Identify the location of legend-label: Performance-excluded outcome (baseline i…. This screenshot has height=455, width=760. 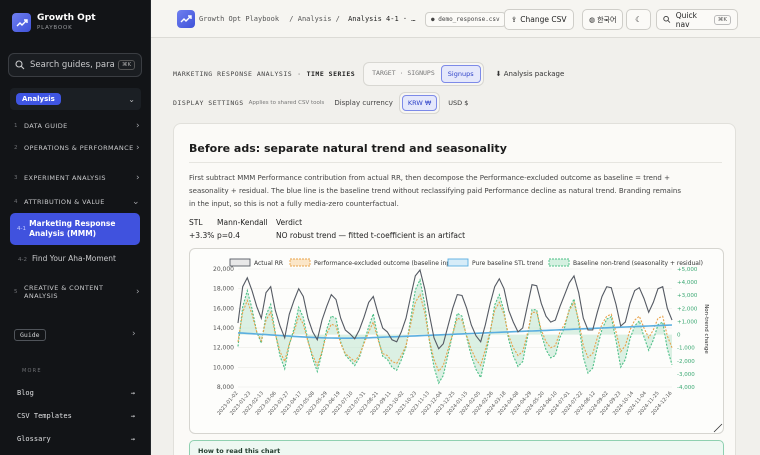
(386, 263).